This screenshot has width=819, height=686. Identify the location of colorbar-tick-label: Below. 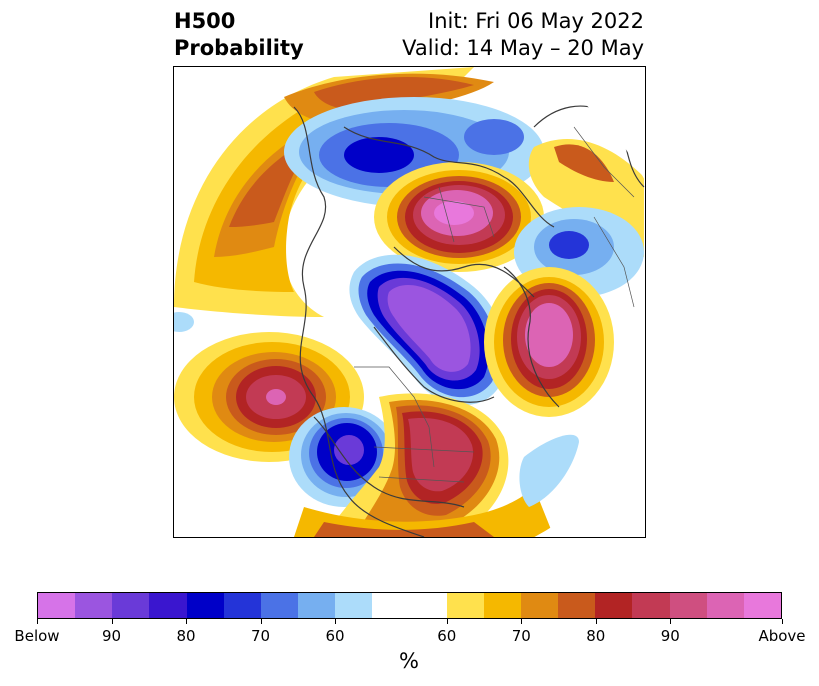
(37, 636).